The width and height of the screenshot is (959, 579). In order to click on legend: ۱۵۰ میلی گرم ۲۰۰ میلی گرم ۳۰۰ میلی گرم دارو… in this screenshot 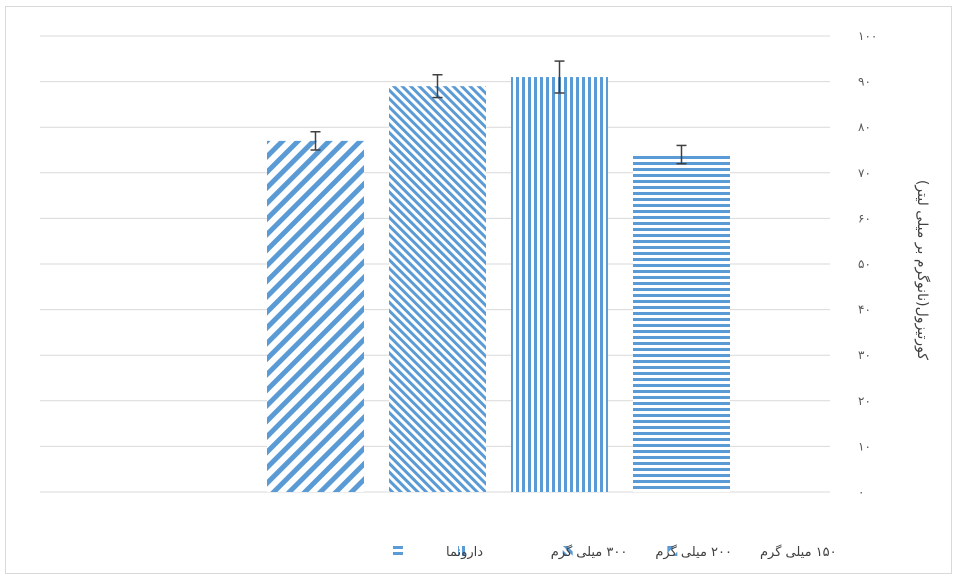, I will do `click(614, 552)`.